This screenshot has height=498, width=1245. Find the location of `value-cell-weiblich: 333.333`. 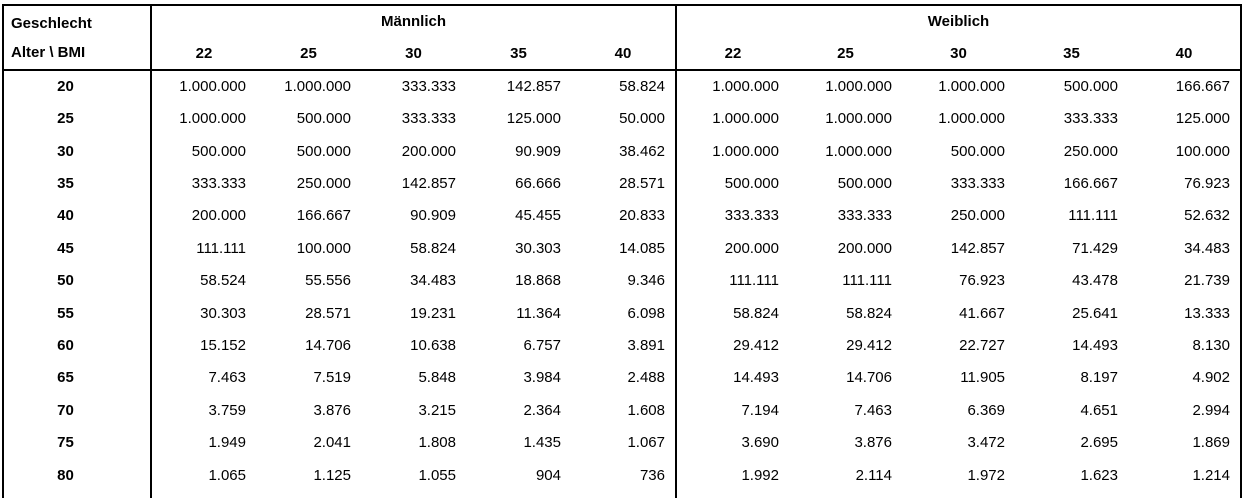

value-cell-weiblich: 333.333 is located at coordinates (732, 216).